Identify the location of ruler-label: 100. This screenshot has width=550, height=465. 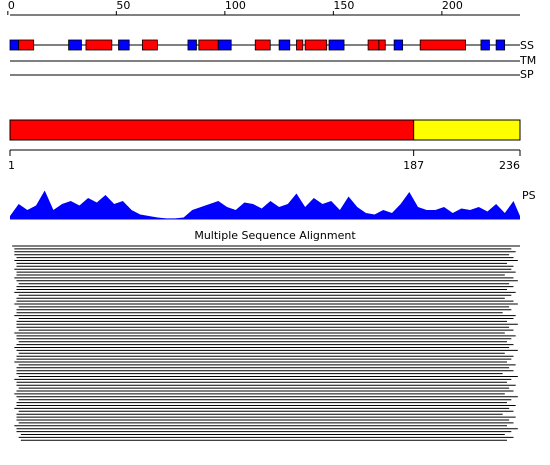
(235, 6).